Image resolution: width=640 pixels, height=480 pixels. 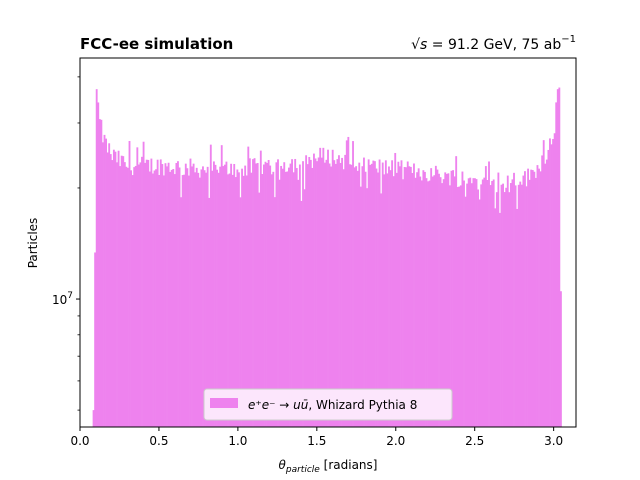 I want to click on x-axis-unit: [radians], so click(x=349, y=465).